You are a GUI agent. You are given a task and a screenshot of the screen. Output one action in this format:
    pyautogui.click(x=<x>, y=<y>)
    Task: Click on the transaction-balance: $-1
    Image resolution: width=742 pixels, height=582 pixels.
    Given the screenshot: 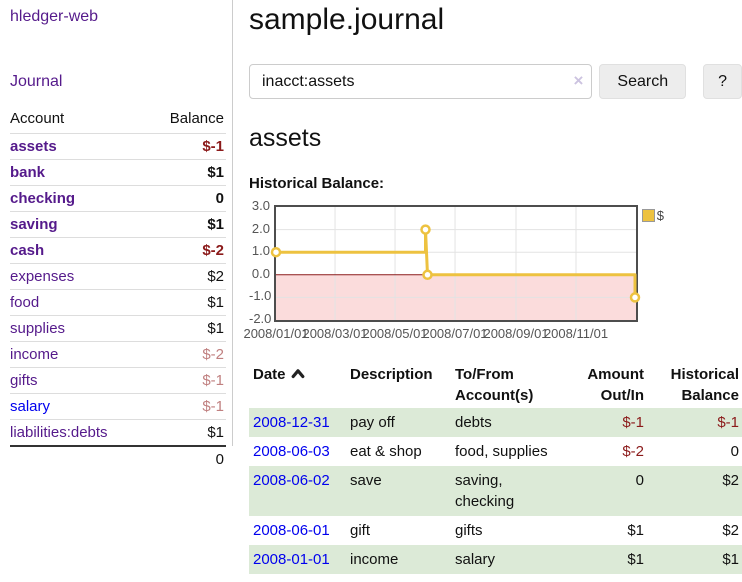 What is the action you would take?
    pyautogui.click(x=695, y=422)
    